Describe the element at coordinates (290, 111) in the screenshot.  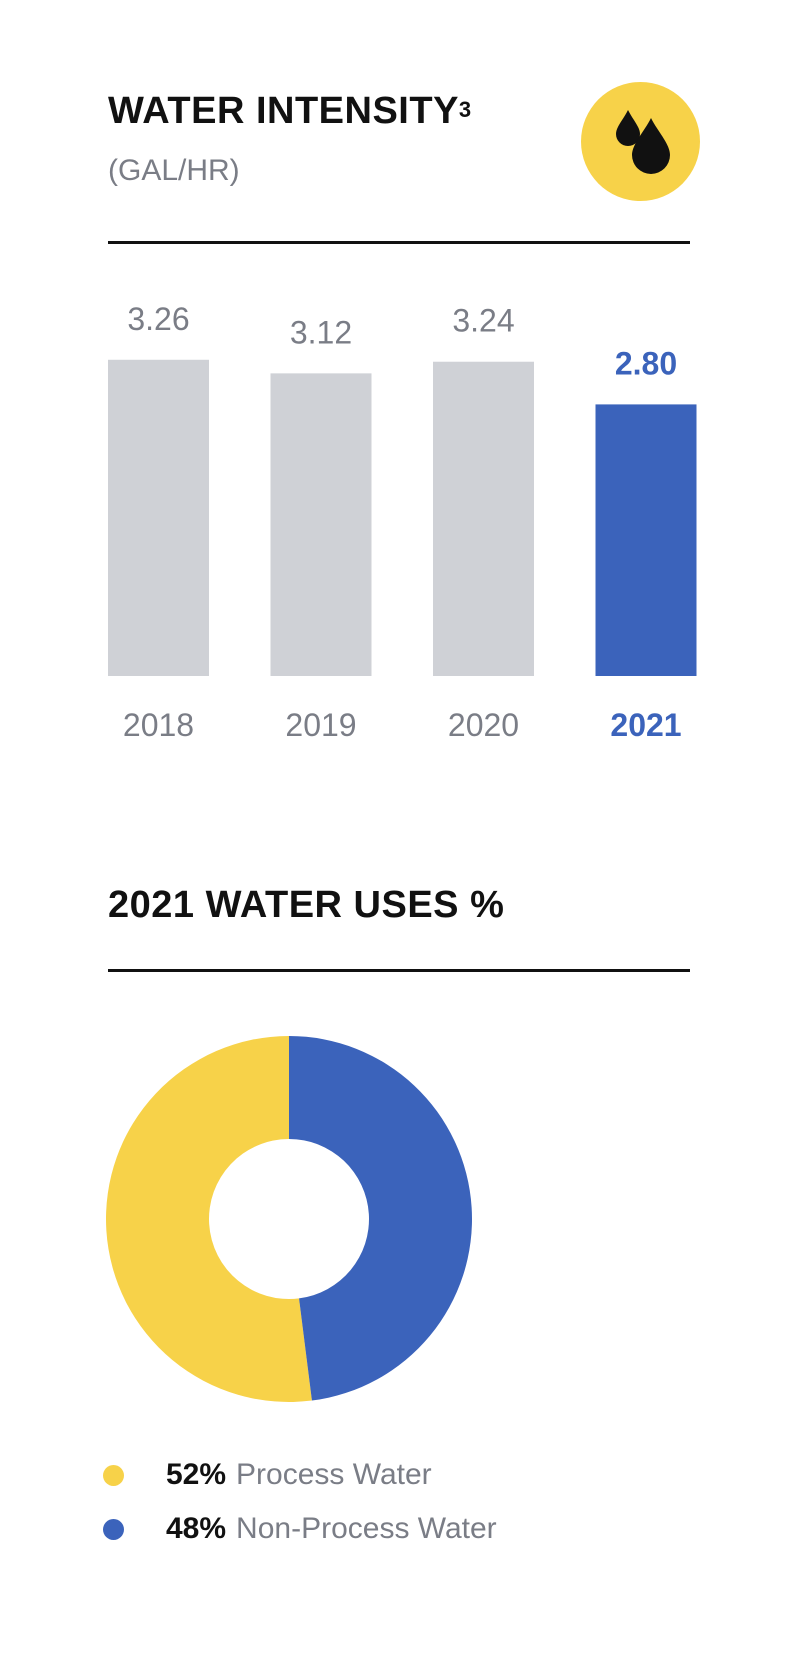
I see `water-intensity-title: WATER INTENSITY3` at that location.